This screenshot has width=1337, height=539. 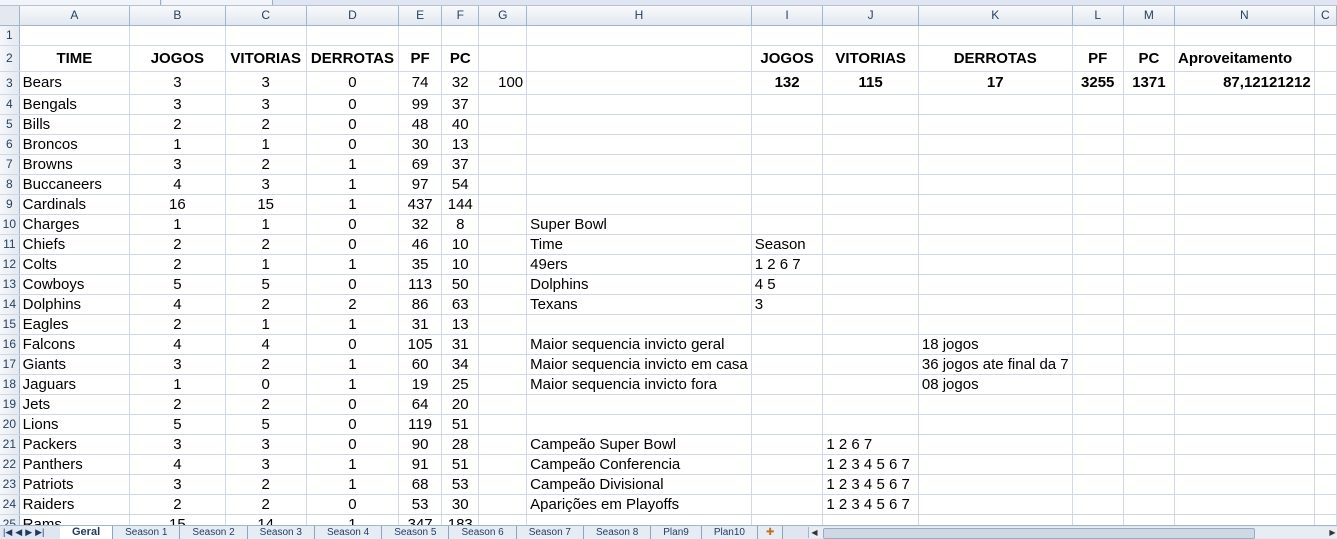 I want to click on cell-C20: 5, so click(x=266, y=424).